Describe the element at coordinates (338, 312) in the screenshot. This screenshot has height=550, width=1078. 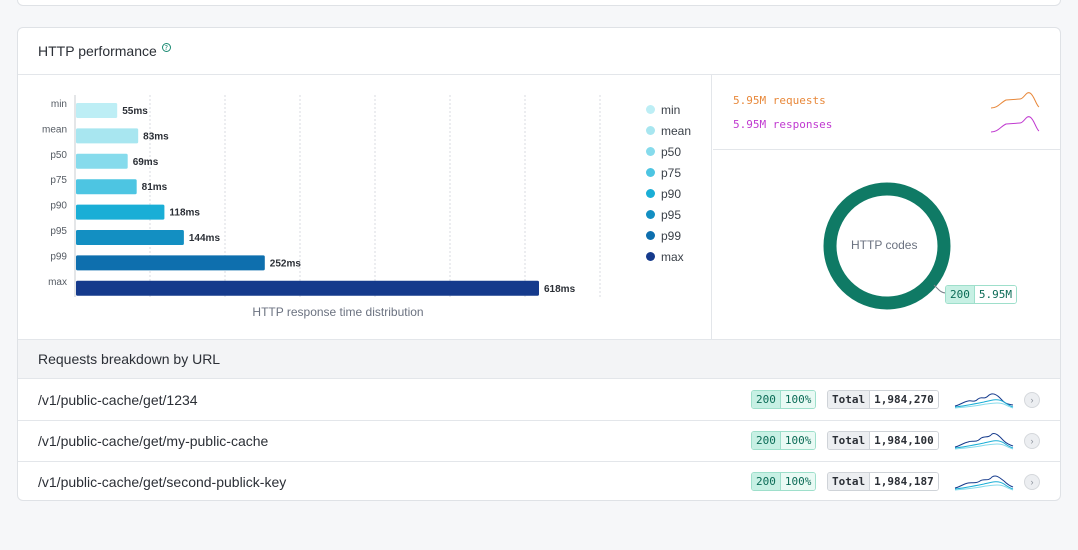
I see `chart-title: HTTP response time distribution` at that location.